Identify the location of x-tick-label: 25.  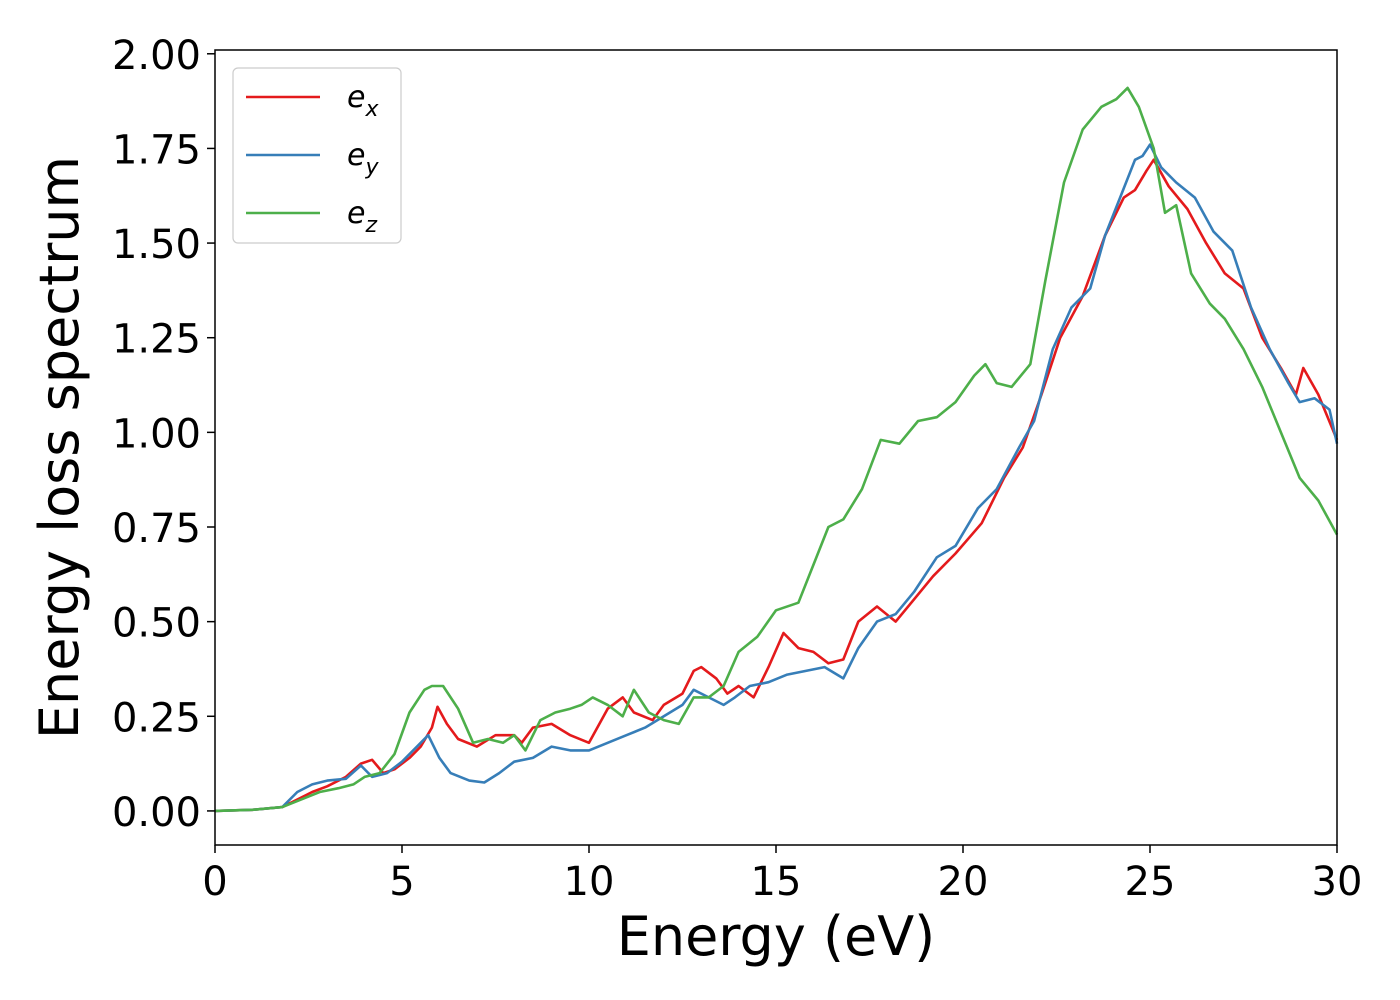
(1150, 882).